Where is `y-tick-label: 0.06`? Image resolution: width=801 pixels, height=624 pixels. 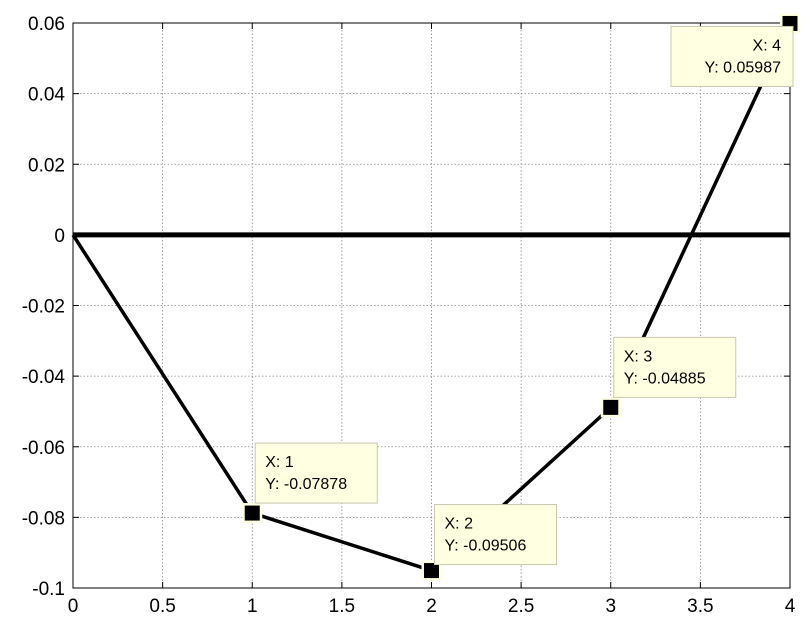
y-tick-label: 0.06 is located at coordinates (46, 24).